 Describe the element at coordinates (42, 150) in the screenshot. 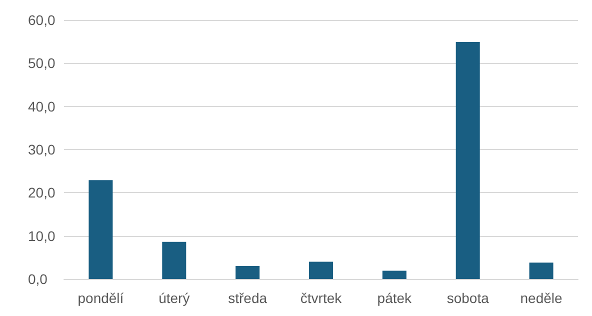

I see `y-tick-label: 30,0` at that location.